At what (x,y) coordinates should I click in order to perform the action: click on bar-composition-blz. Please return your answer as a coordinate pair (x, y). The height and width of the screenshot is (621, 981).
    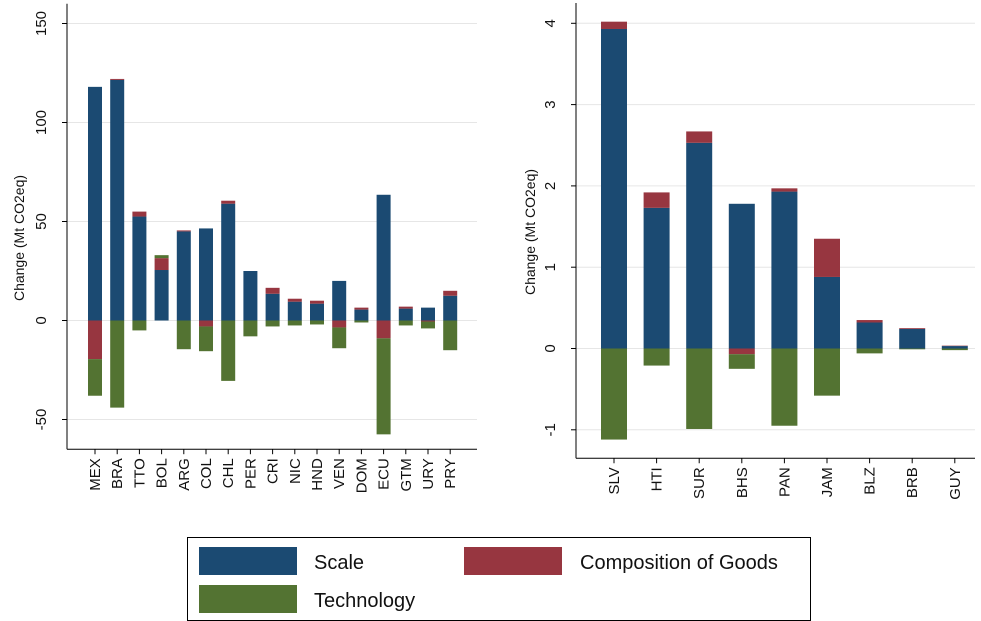
    Looking at the image, I should click on (869, 321).